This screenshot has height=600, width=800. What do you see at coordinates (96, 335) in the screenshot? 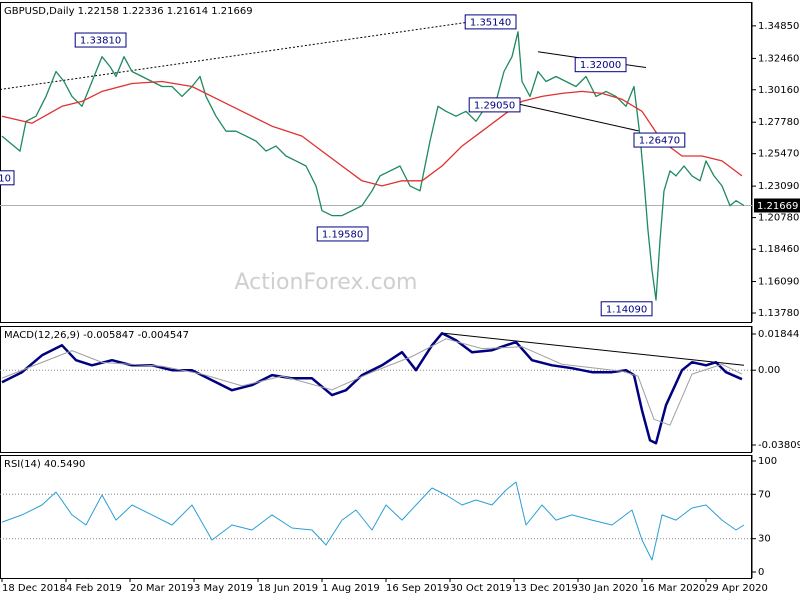
I see `panel-title: MACD(12,26,9) -0.005847 -0.004547` at bounding box center [96, 335].